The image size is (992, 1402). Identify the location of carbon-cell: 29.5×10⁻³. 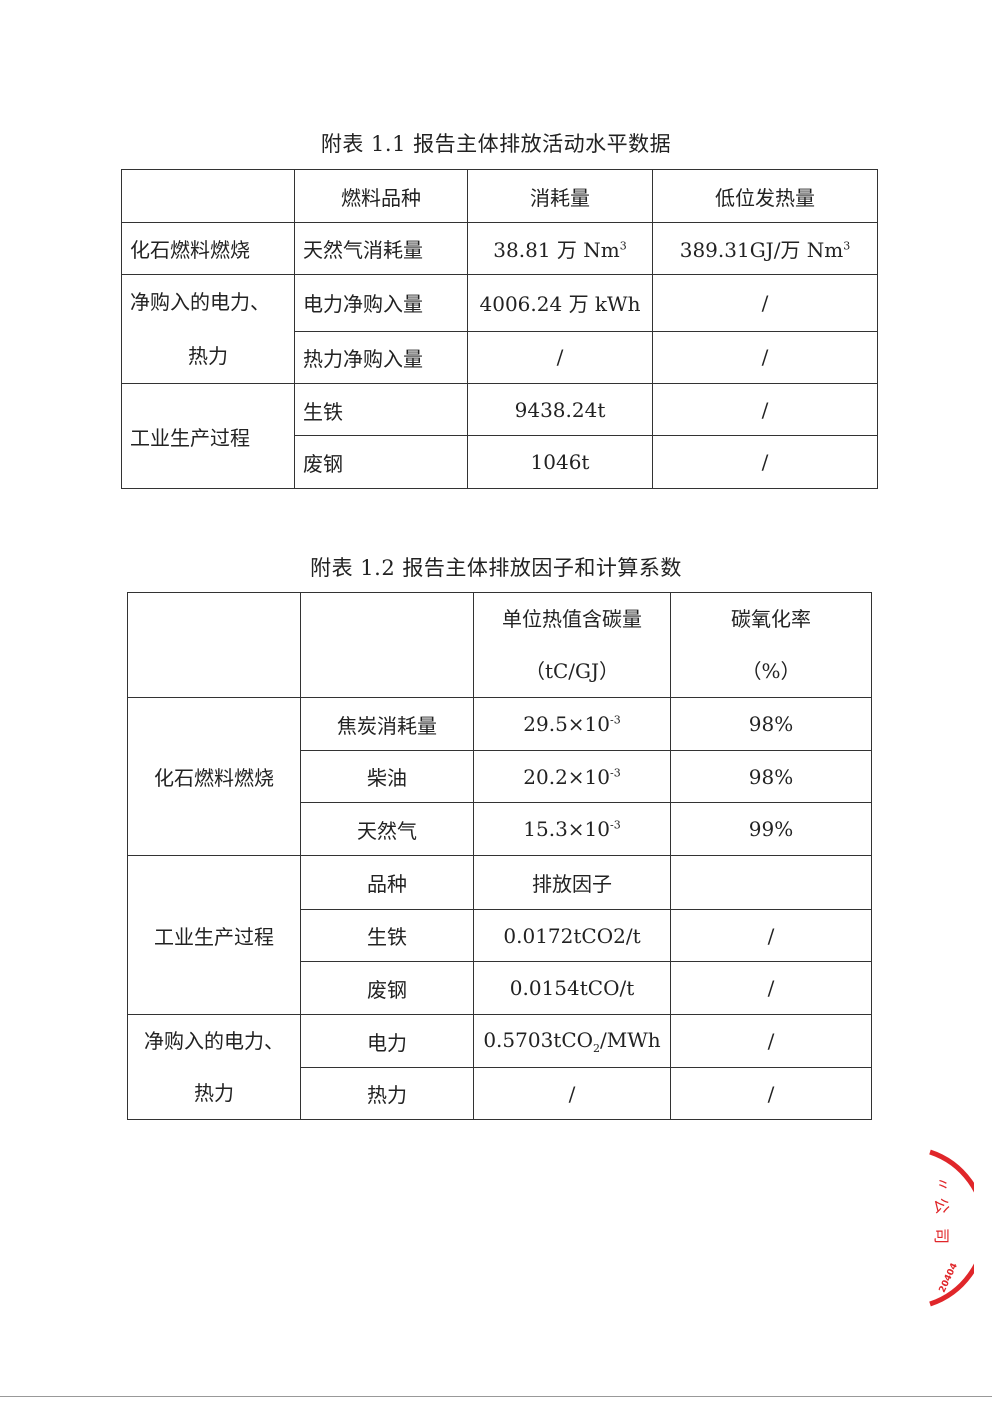
(572, 724).